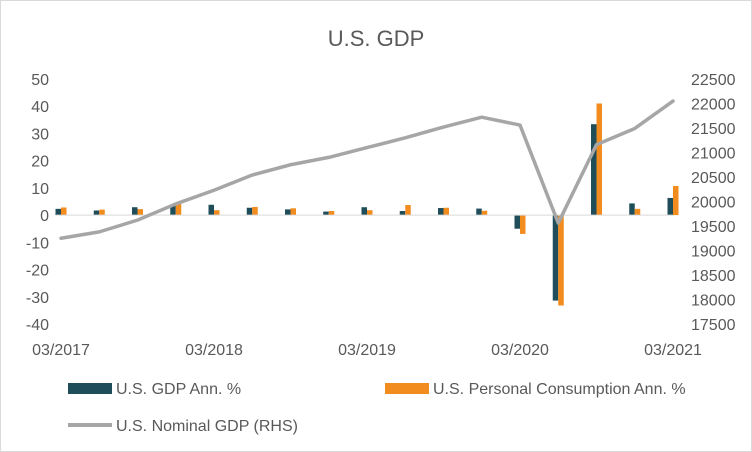 This screenshot has height=452, width=752. Describe the element at coordinates (673, 350) in the screenshot. I see `x-tick-label: 03/2021` at that location.